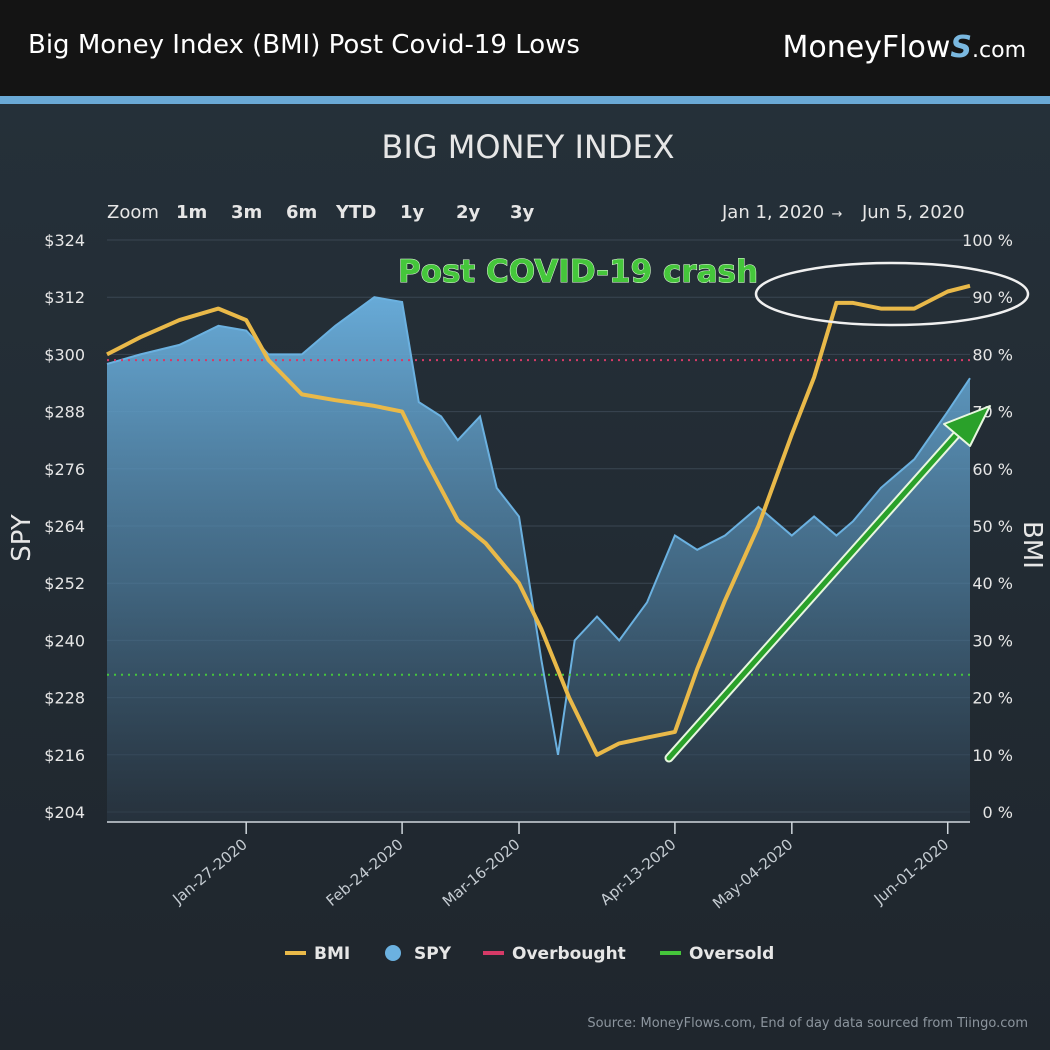  I want to click on y-right-tick-label: 30 %, so click(992, 640).